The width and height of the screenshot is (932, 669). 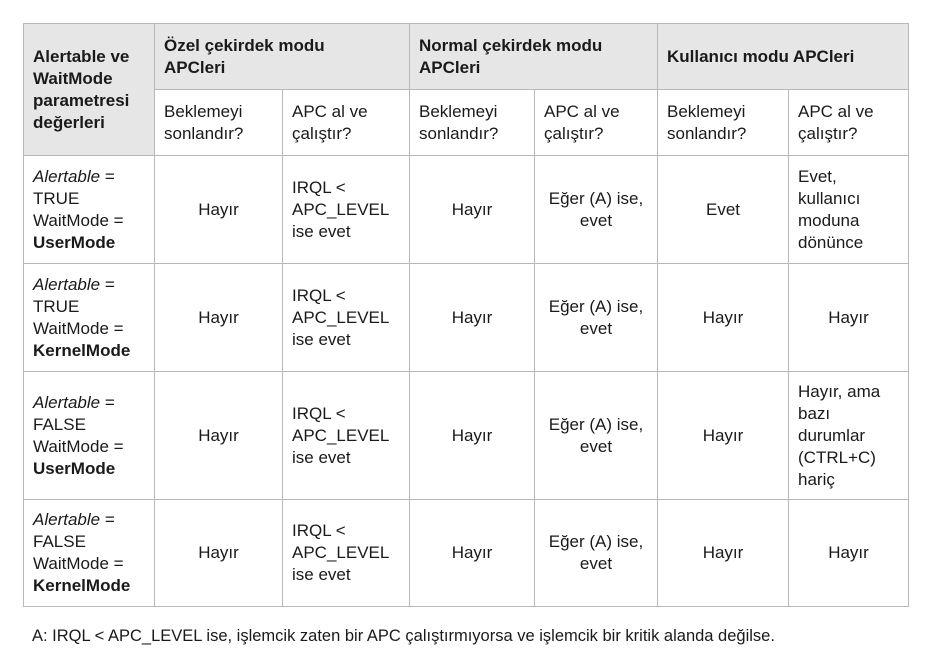 What do you see at coordinates (218, 122) in the screenshot?
I see `subheader-special-wait: Beklemeyi sonlandır?` at bounding box center [218, 122].